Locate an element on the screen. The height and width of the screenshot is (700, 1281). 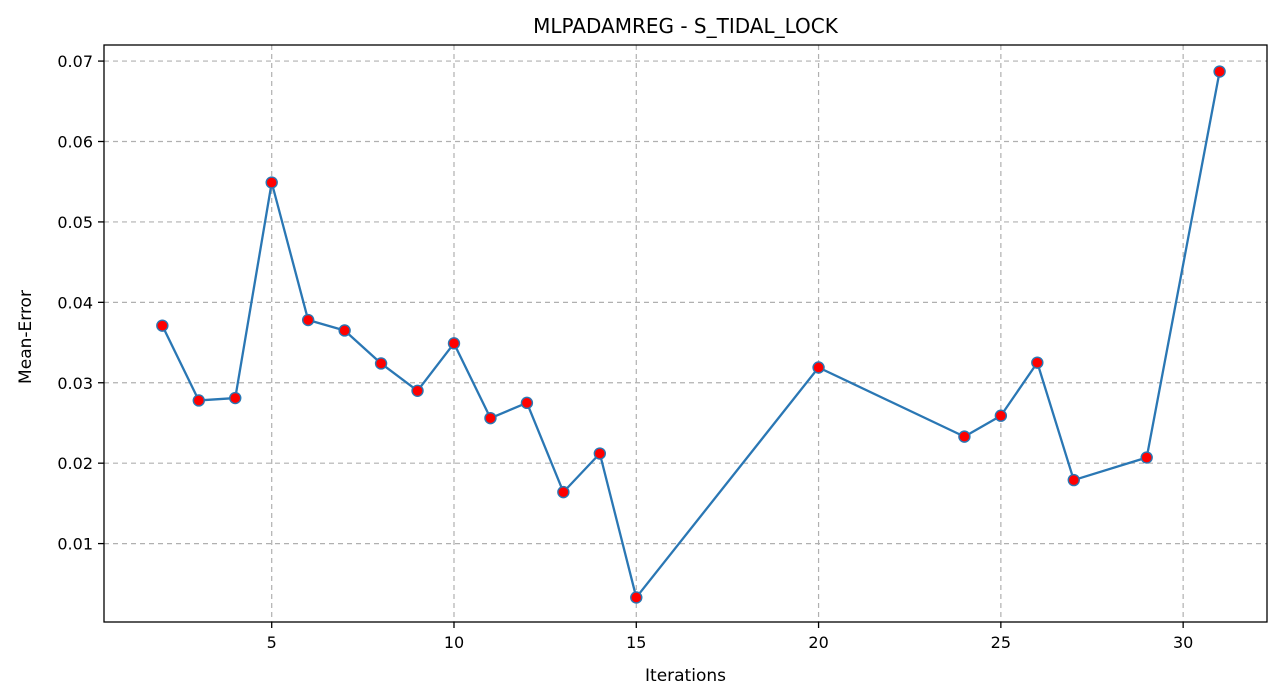
x-tick-label: 20 is located at coordinates (818, 642).